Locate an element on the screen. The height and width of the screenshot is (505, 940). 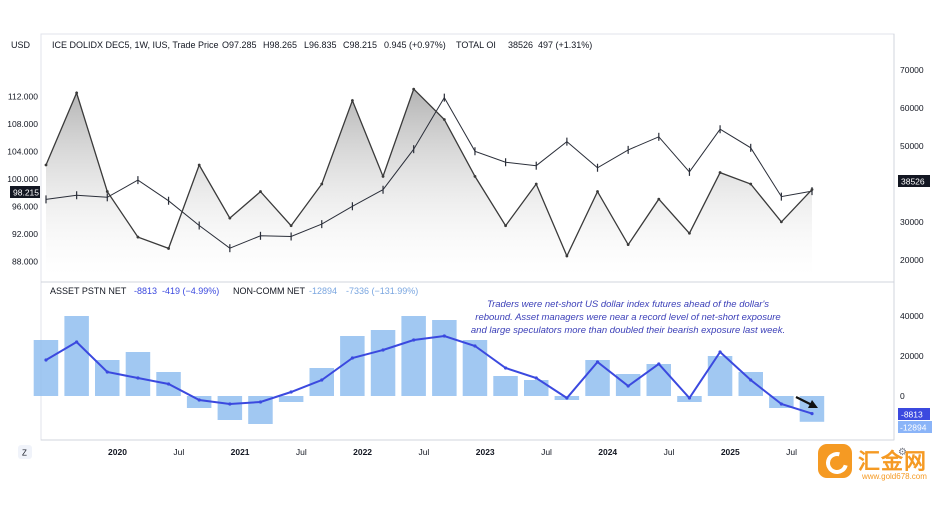
gold678-watermark: 汇金网 www.gold678.com is located at coordinates (877, 465).